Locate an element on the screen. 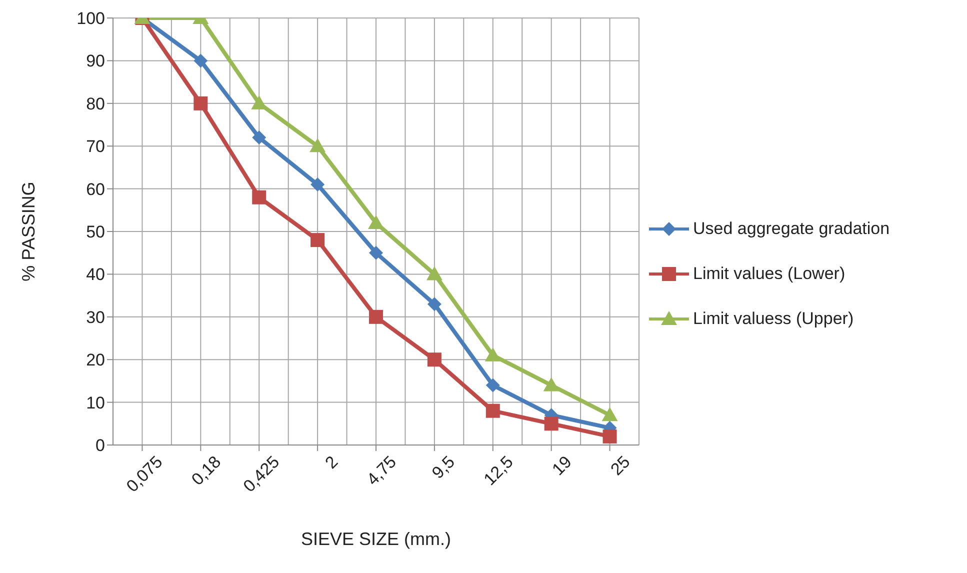  y-tick-label: 50 is located at coordinates (95, 232).